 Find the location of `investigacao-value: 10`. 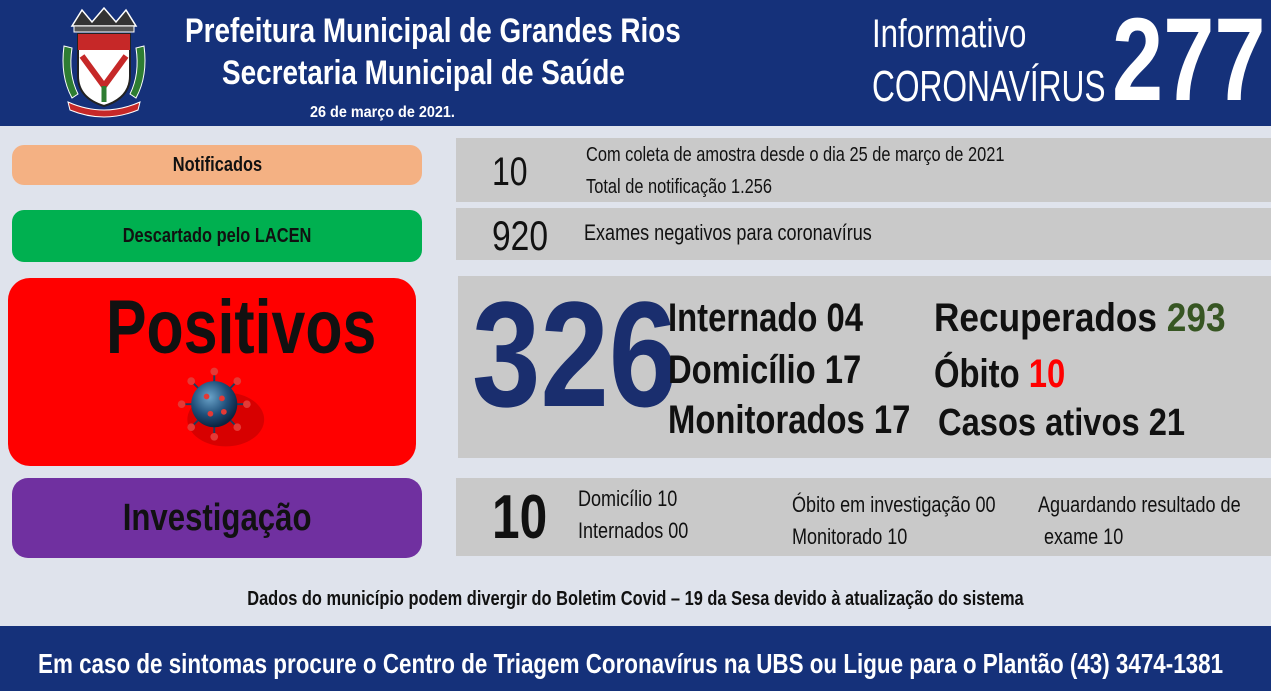

investigacao-value: 10 is located at coordinates (520, 517).